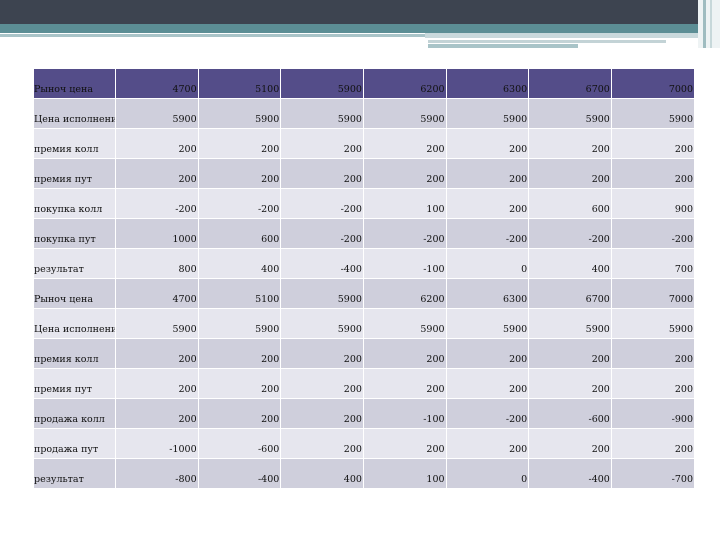 This screenshot has width=720, height=540. I want to click on table-cell: -400, so click(239, 473).